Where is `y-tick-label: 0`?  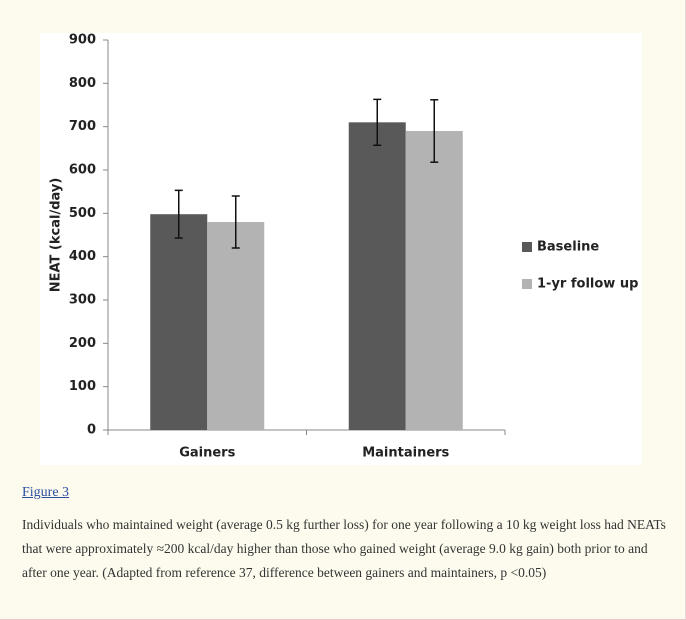
y-tick-label: 0 is located at coordinates (91, 430).